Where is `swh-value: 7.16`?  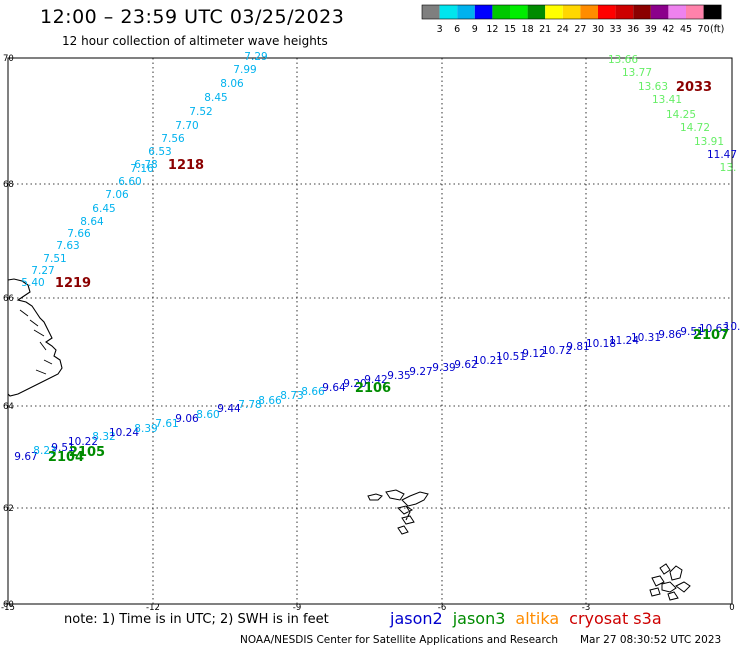 swh-value: 7.16 is located at coordinates (142, 169).